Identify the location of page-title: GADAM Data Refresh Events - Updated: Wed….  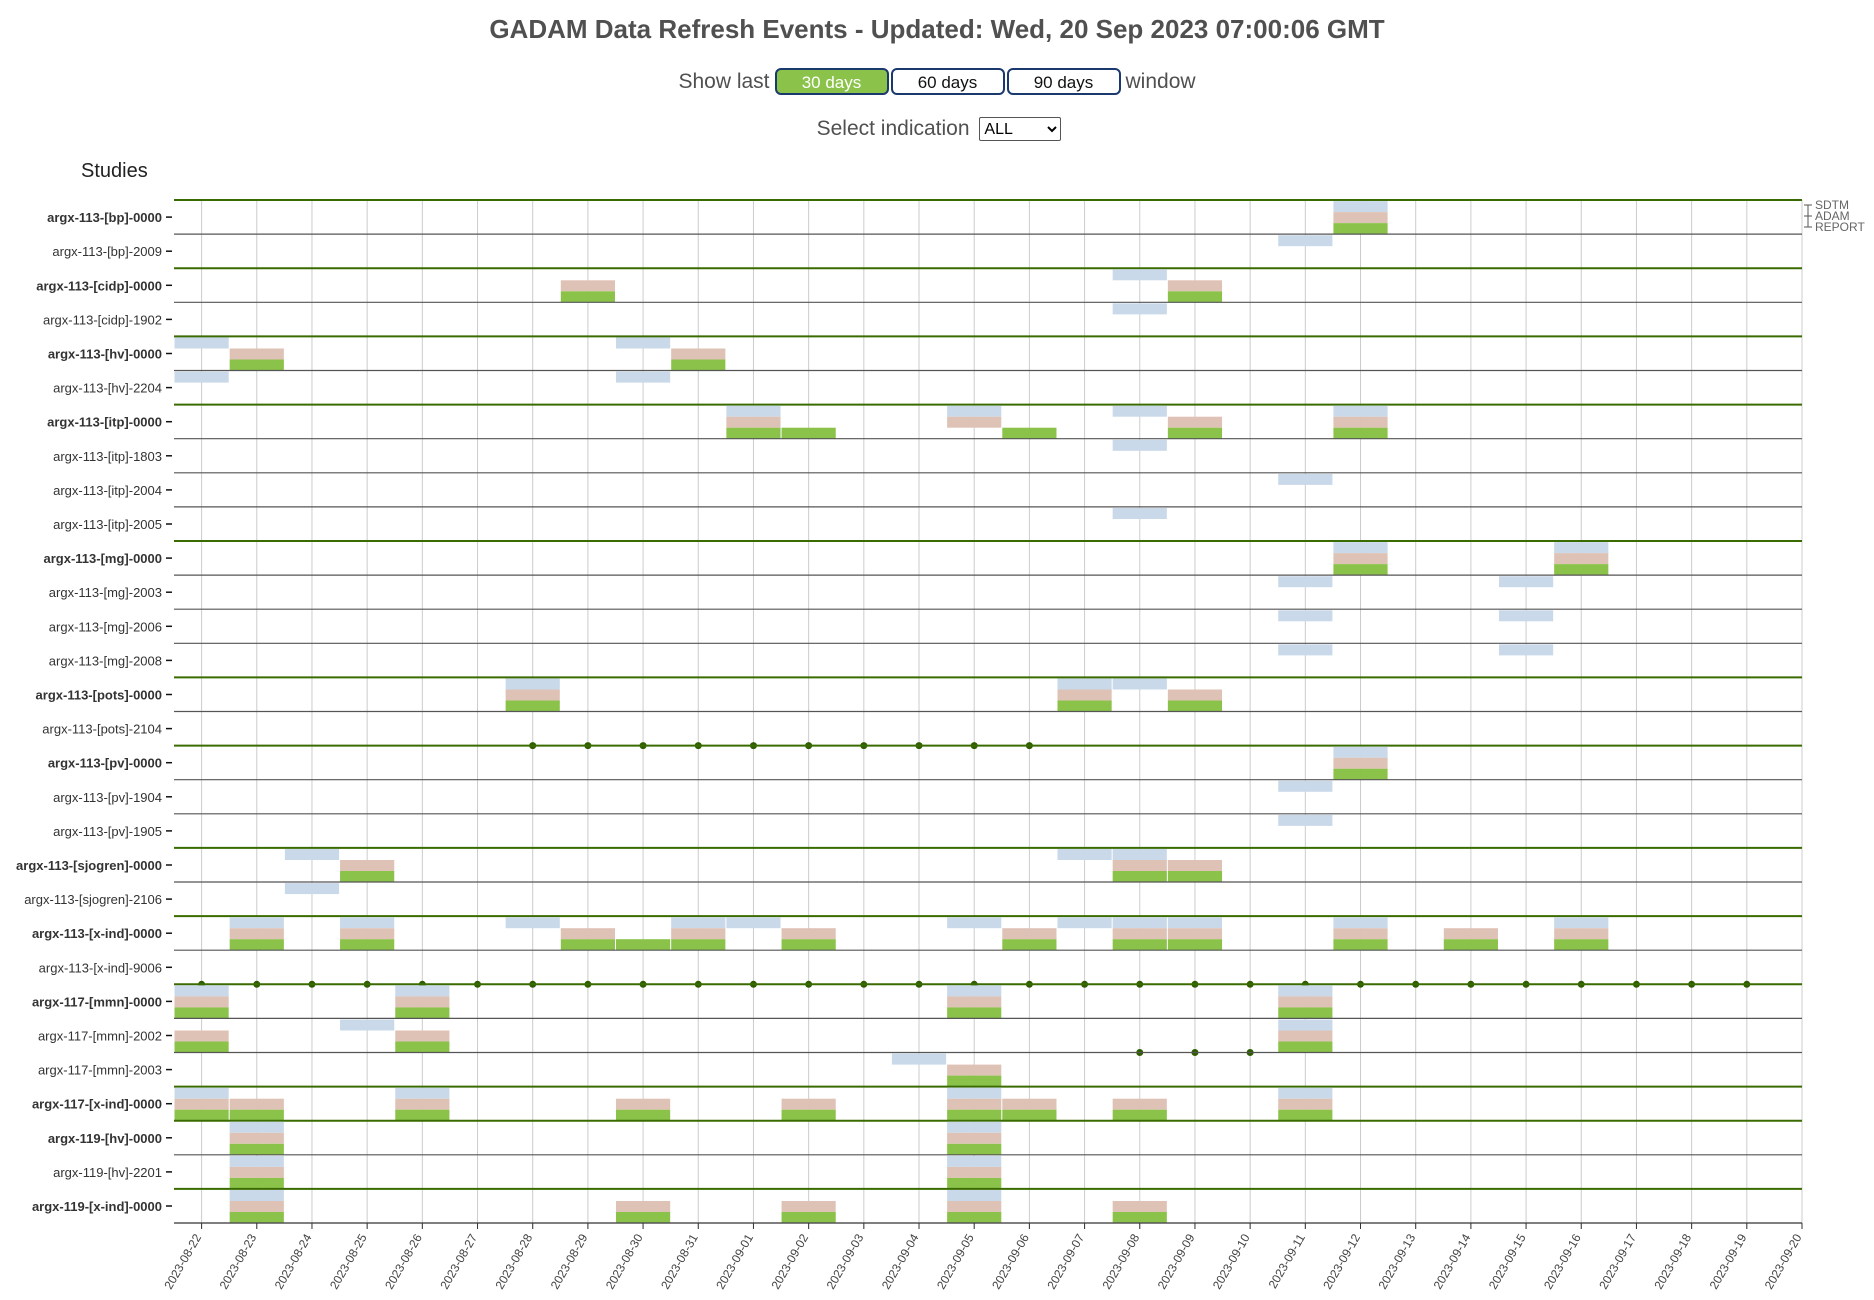
(937, 29).